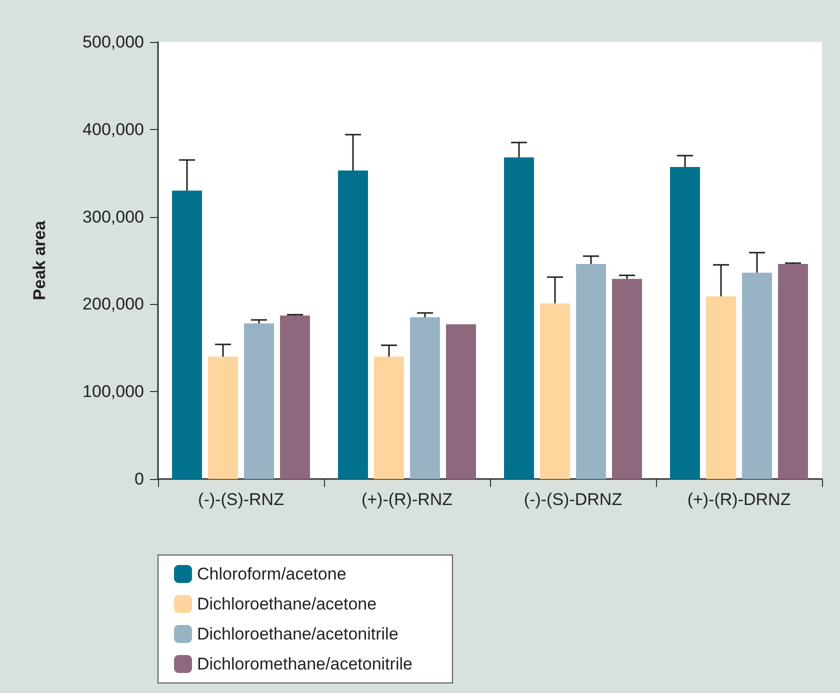  I want to click on x-tick-label: (-)-(S)-RNZ, so click(241, 499).